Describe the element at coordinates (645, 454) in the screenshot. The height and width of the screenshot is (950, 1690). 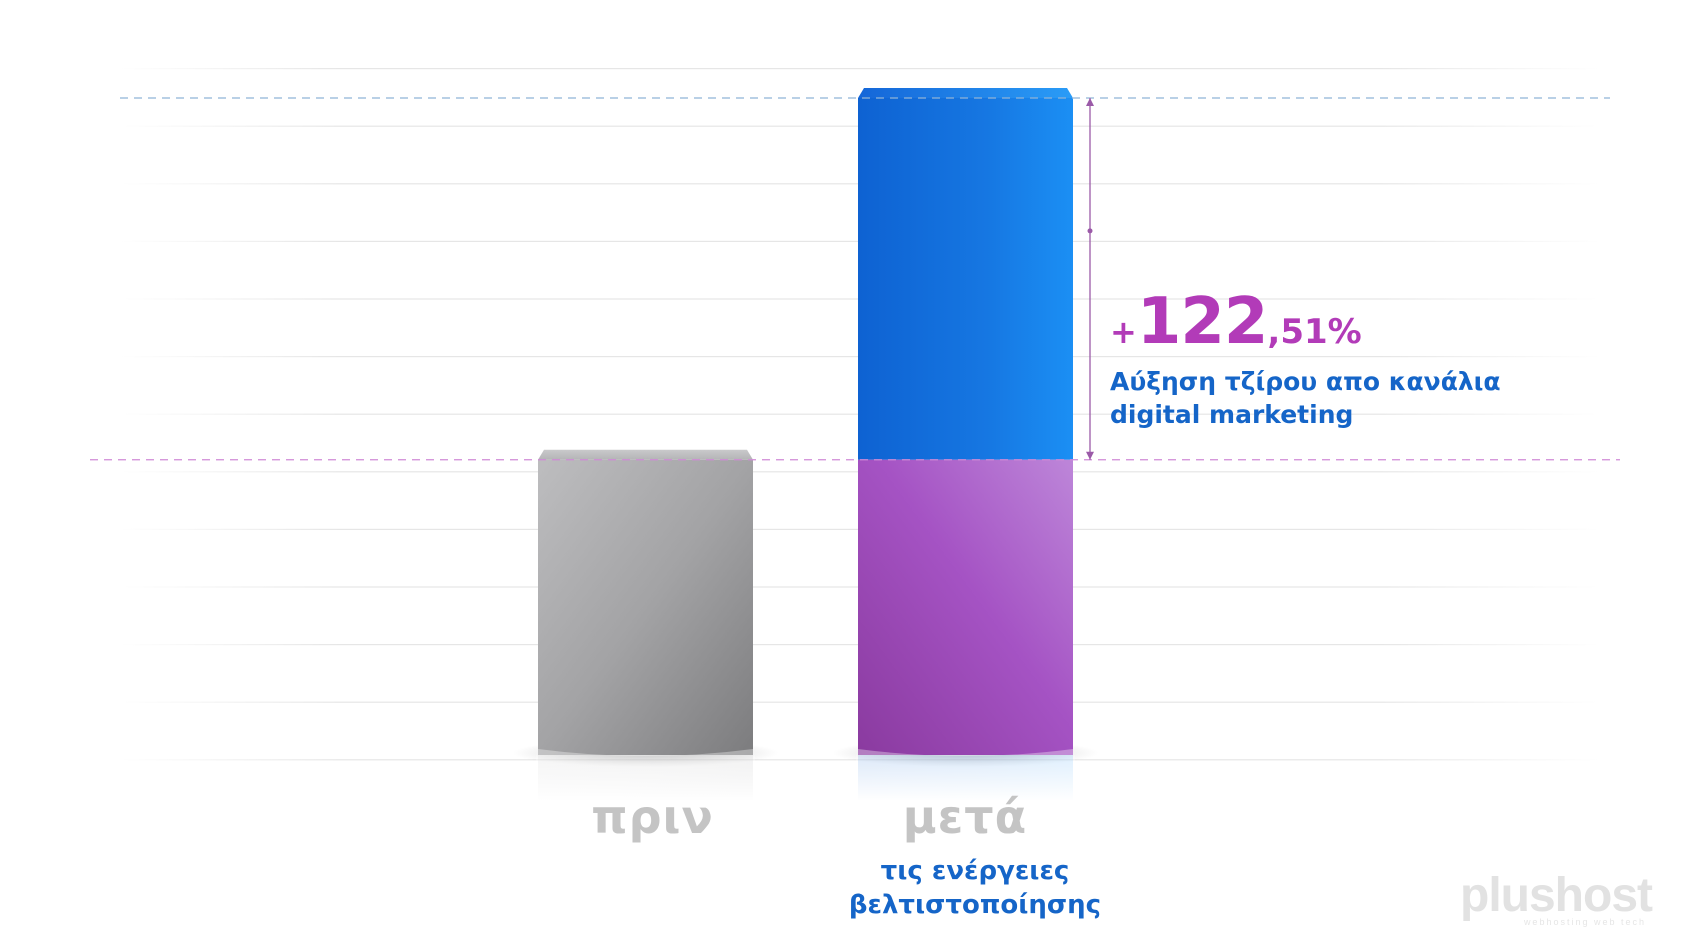
I see `bar-before-top` at that location.